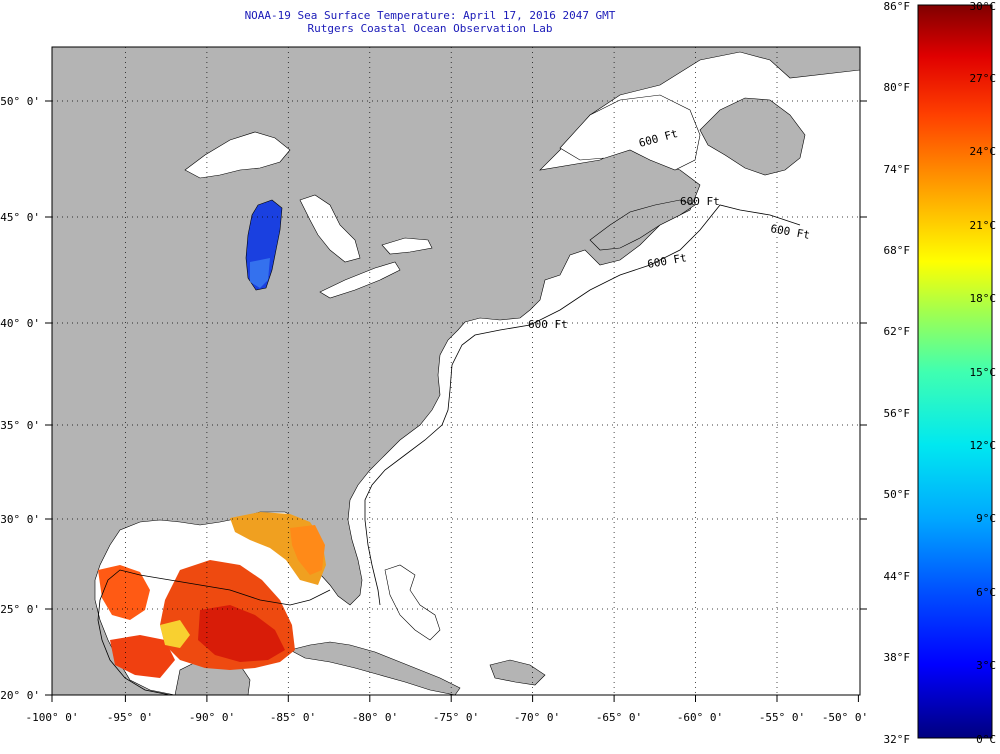  I want to click on fahrenheit-label: 56°F, so click(897, 413).